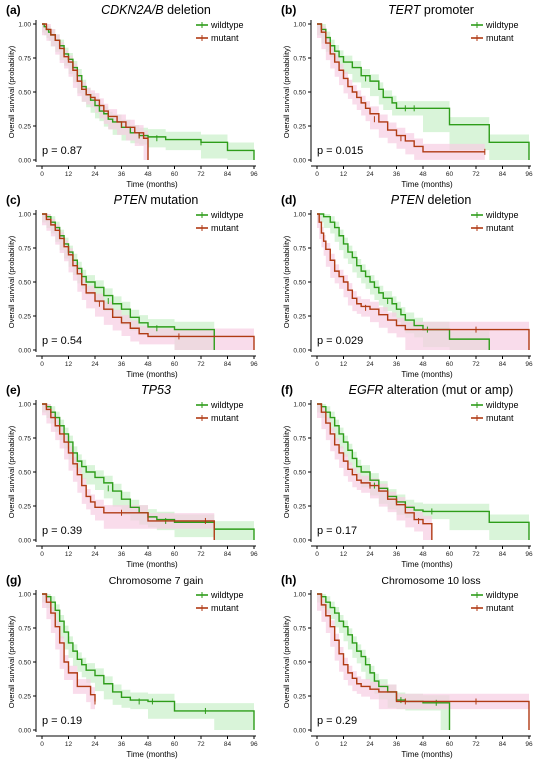 This screenshot has height=760, width=550. What do you see at coordinates (366, 390) in the screenshot?
I see `chart-title-italic: EGFR` at bounding box center [366, 390].